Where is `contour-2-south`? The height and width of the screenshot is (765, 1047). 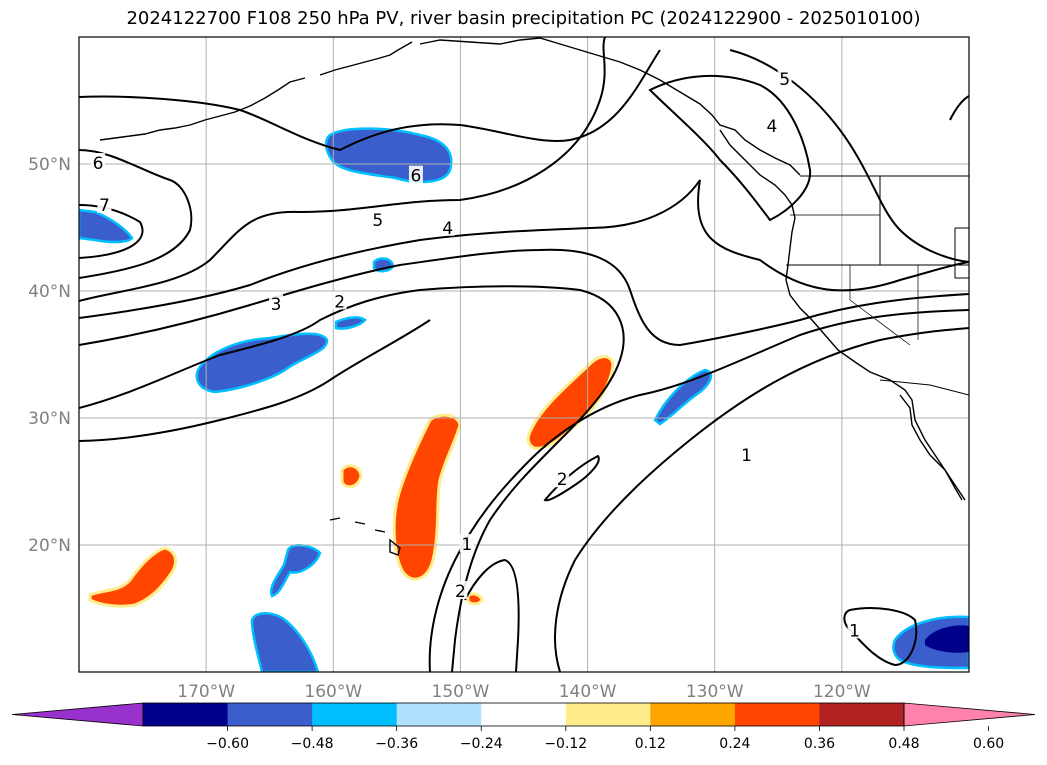
contour-2-south is located at coordinates (492, 615).